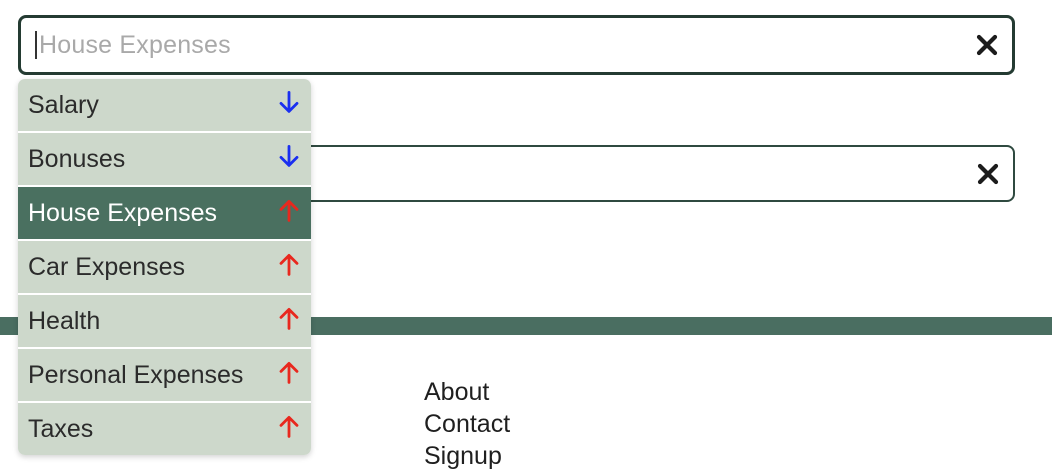  I want to click on dropdown-option: Salary, so click(164, 105).